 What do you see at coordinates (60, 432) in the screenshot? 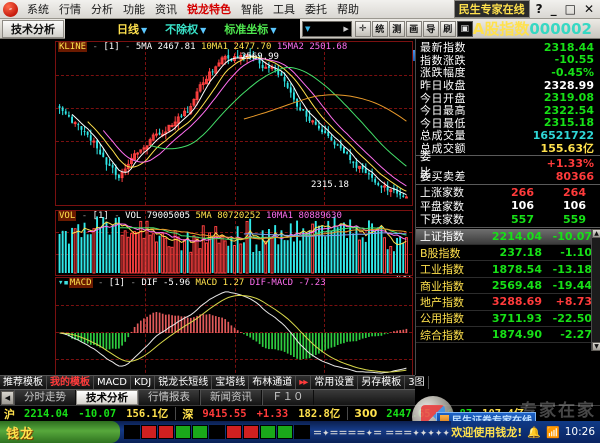
I see `start-button: 钱龙` at bounding box center [60, 432].